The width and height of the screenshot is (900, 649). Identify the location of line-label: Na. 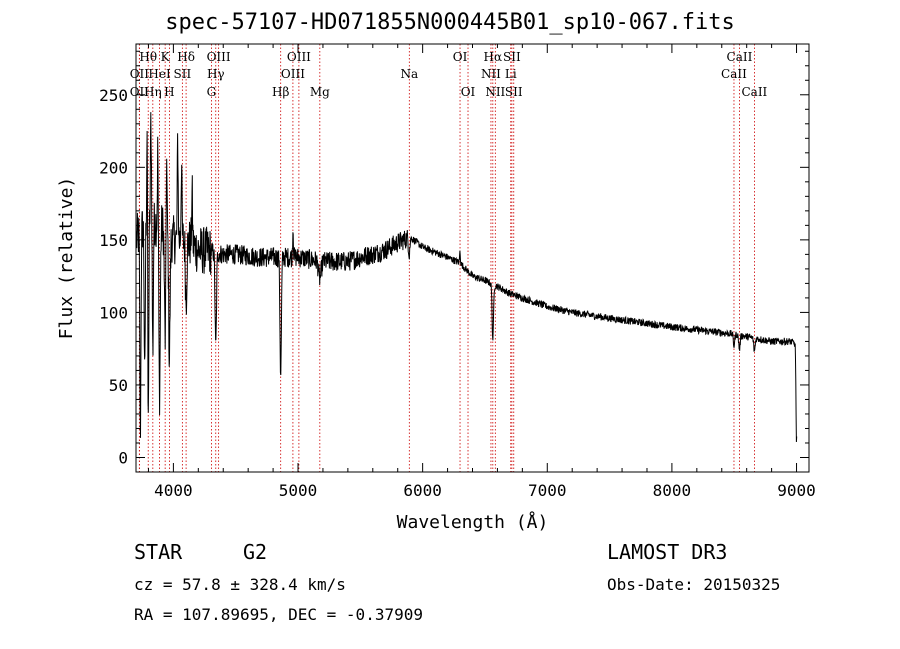
(409, 74).